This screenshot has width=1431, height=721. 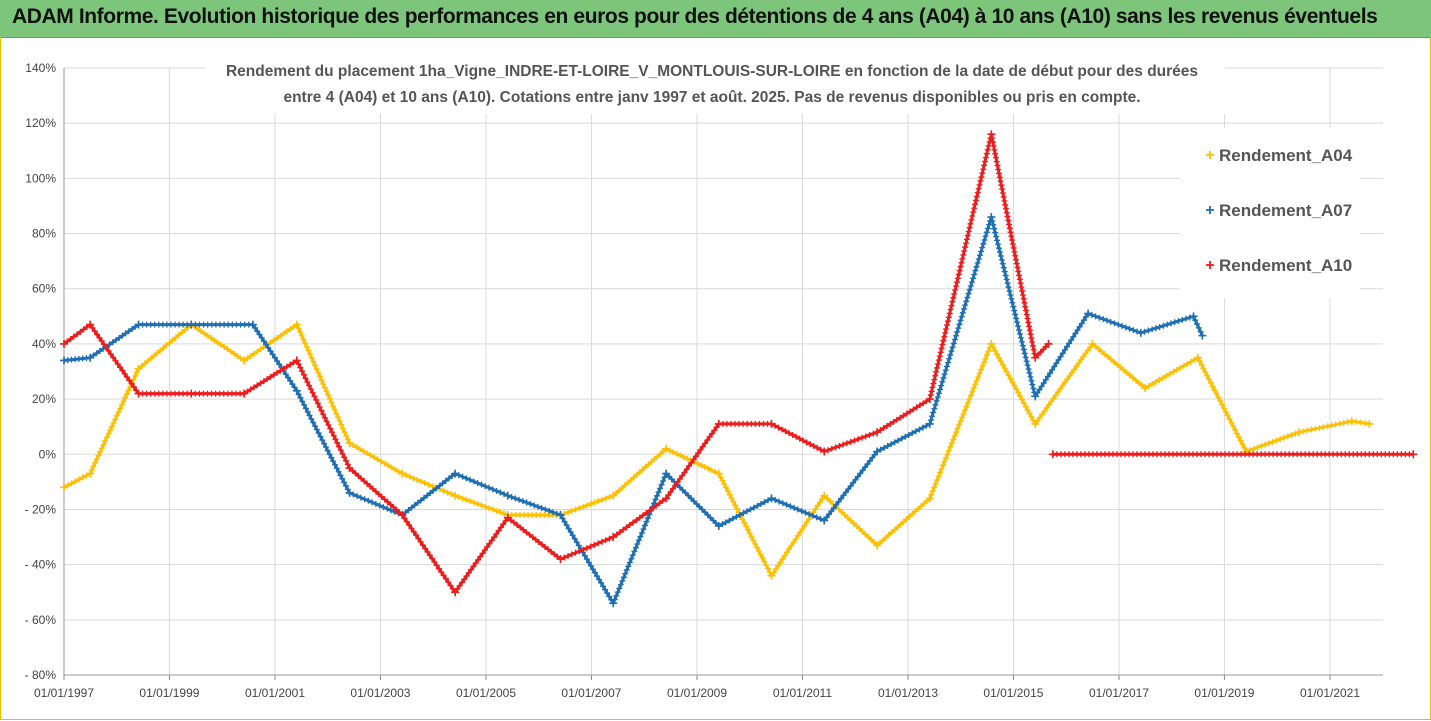 I want to click on series-rendement_a10-segment-markers, so click(x=1233, y=454).